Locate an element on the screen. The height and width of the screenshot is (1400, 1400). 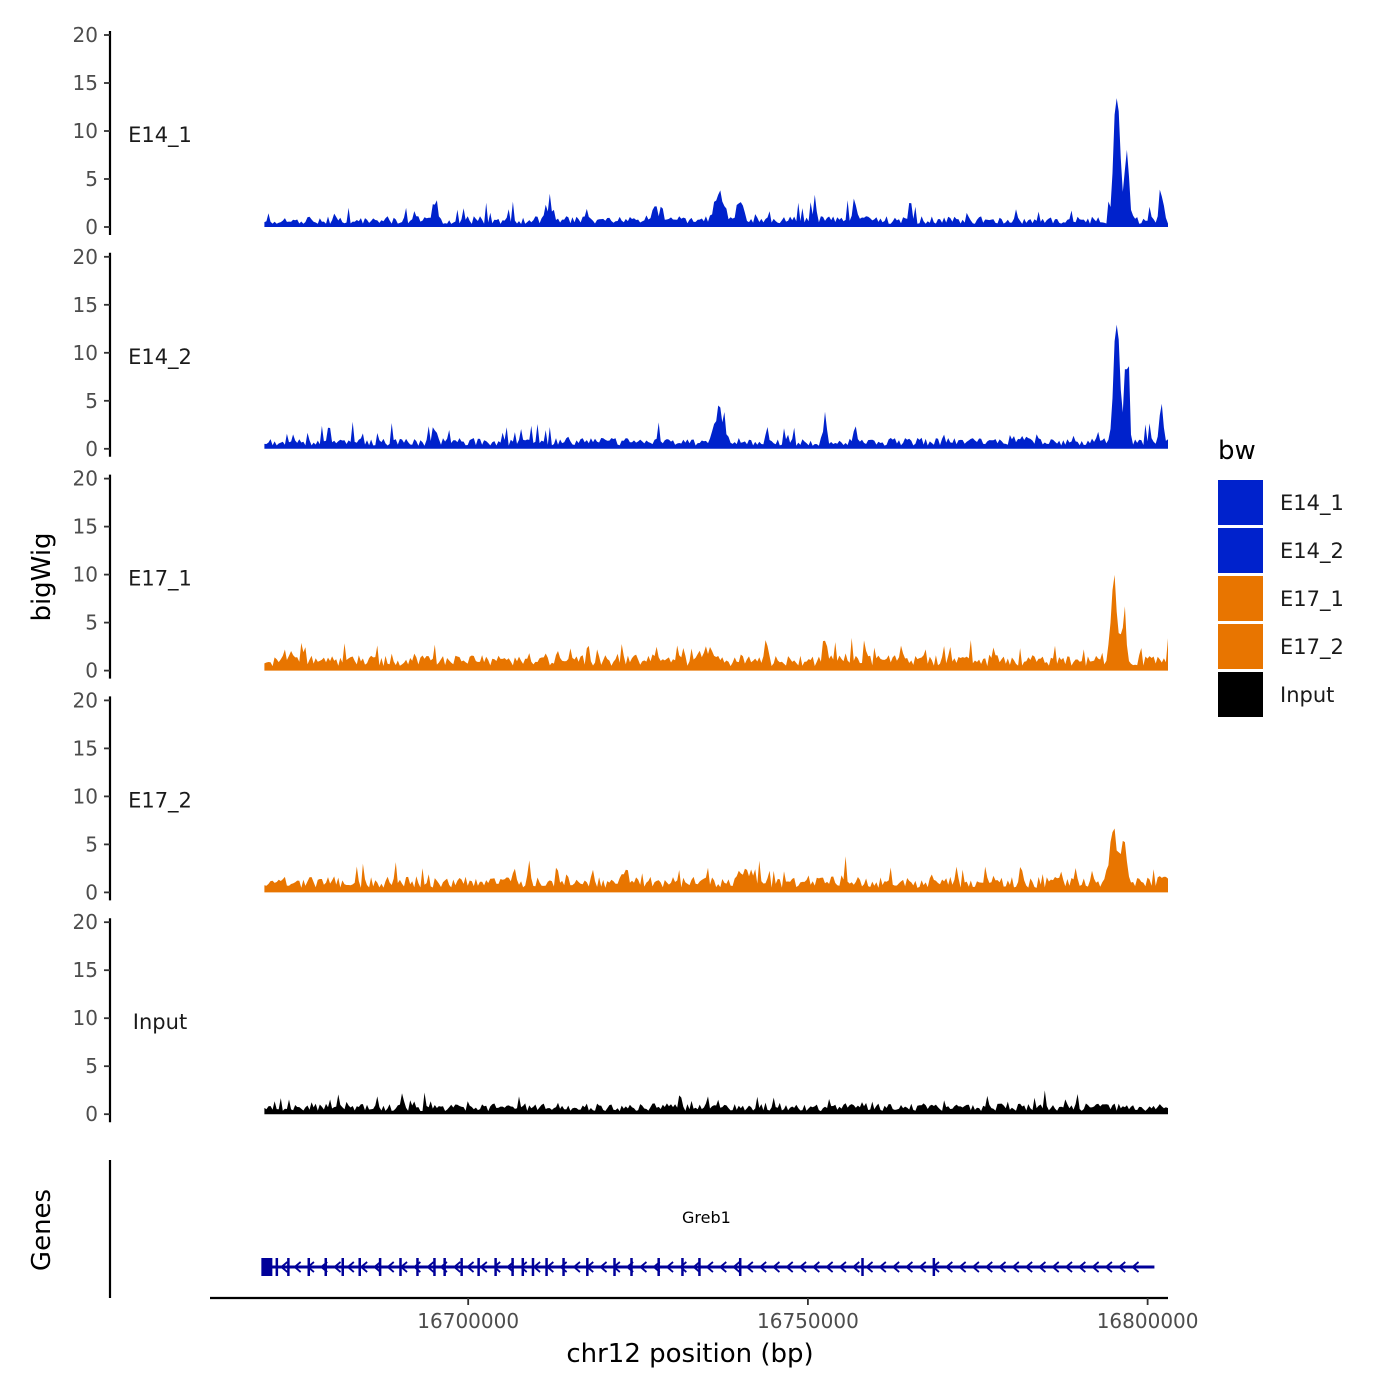
track-E14_1: 0 5 10 15 20 E14_1 is located at coordinates (620, 131).